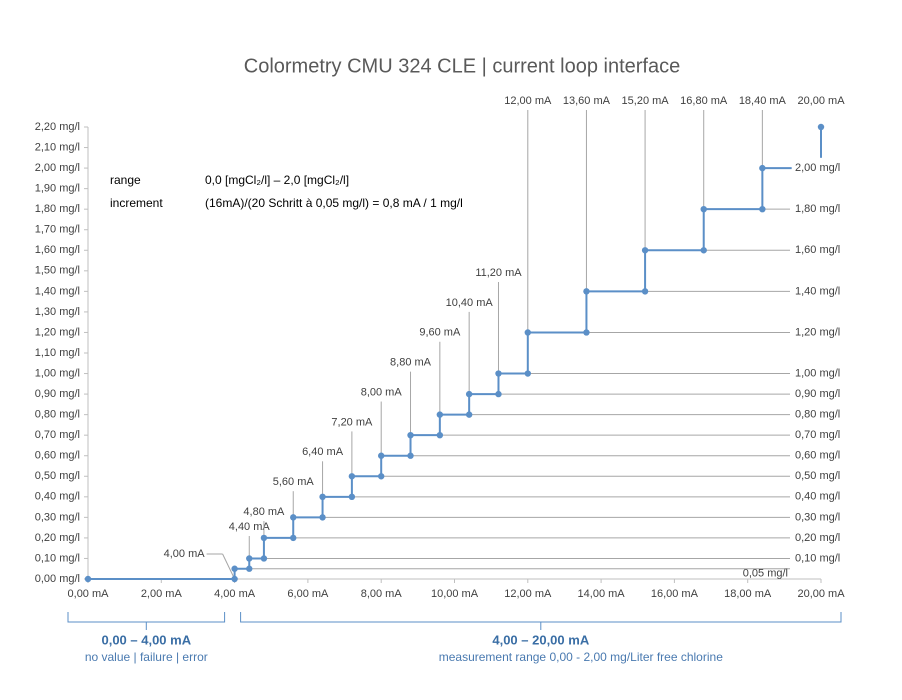 This screenshot has width=902, height=700. I want to click on current-label: 4,40 mA, so click(250, 527).